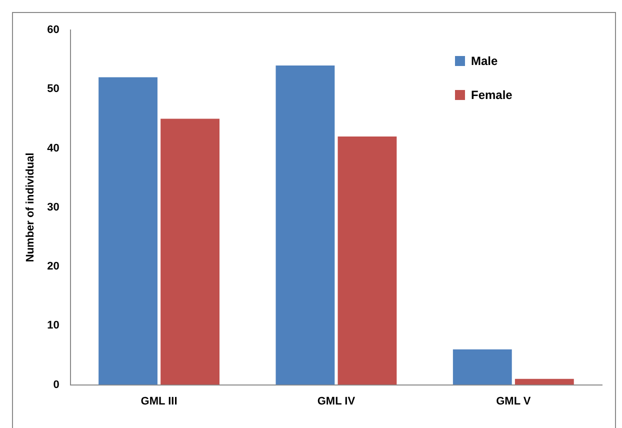  I want to click on y-tick-label: 10, so click(53, 326).